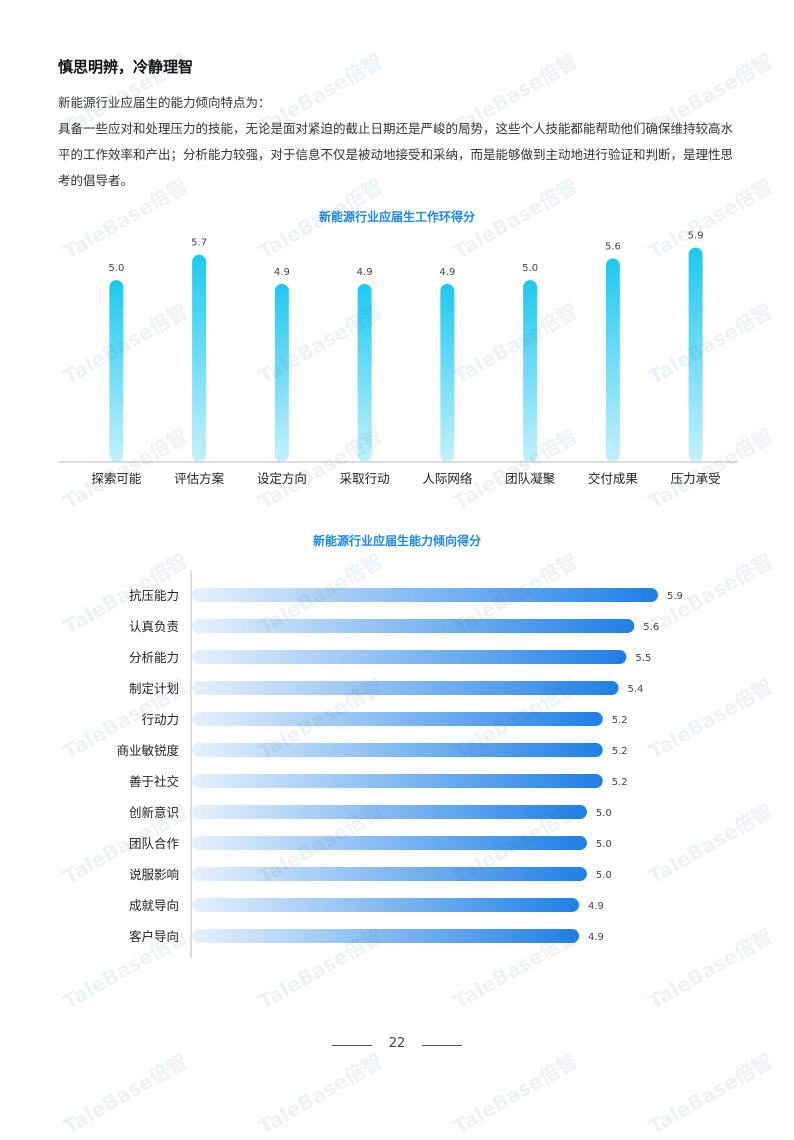 This screenshot has height=1140, width=794. I want to click on vchart-value-label: 5.9, so click(696, 235).